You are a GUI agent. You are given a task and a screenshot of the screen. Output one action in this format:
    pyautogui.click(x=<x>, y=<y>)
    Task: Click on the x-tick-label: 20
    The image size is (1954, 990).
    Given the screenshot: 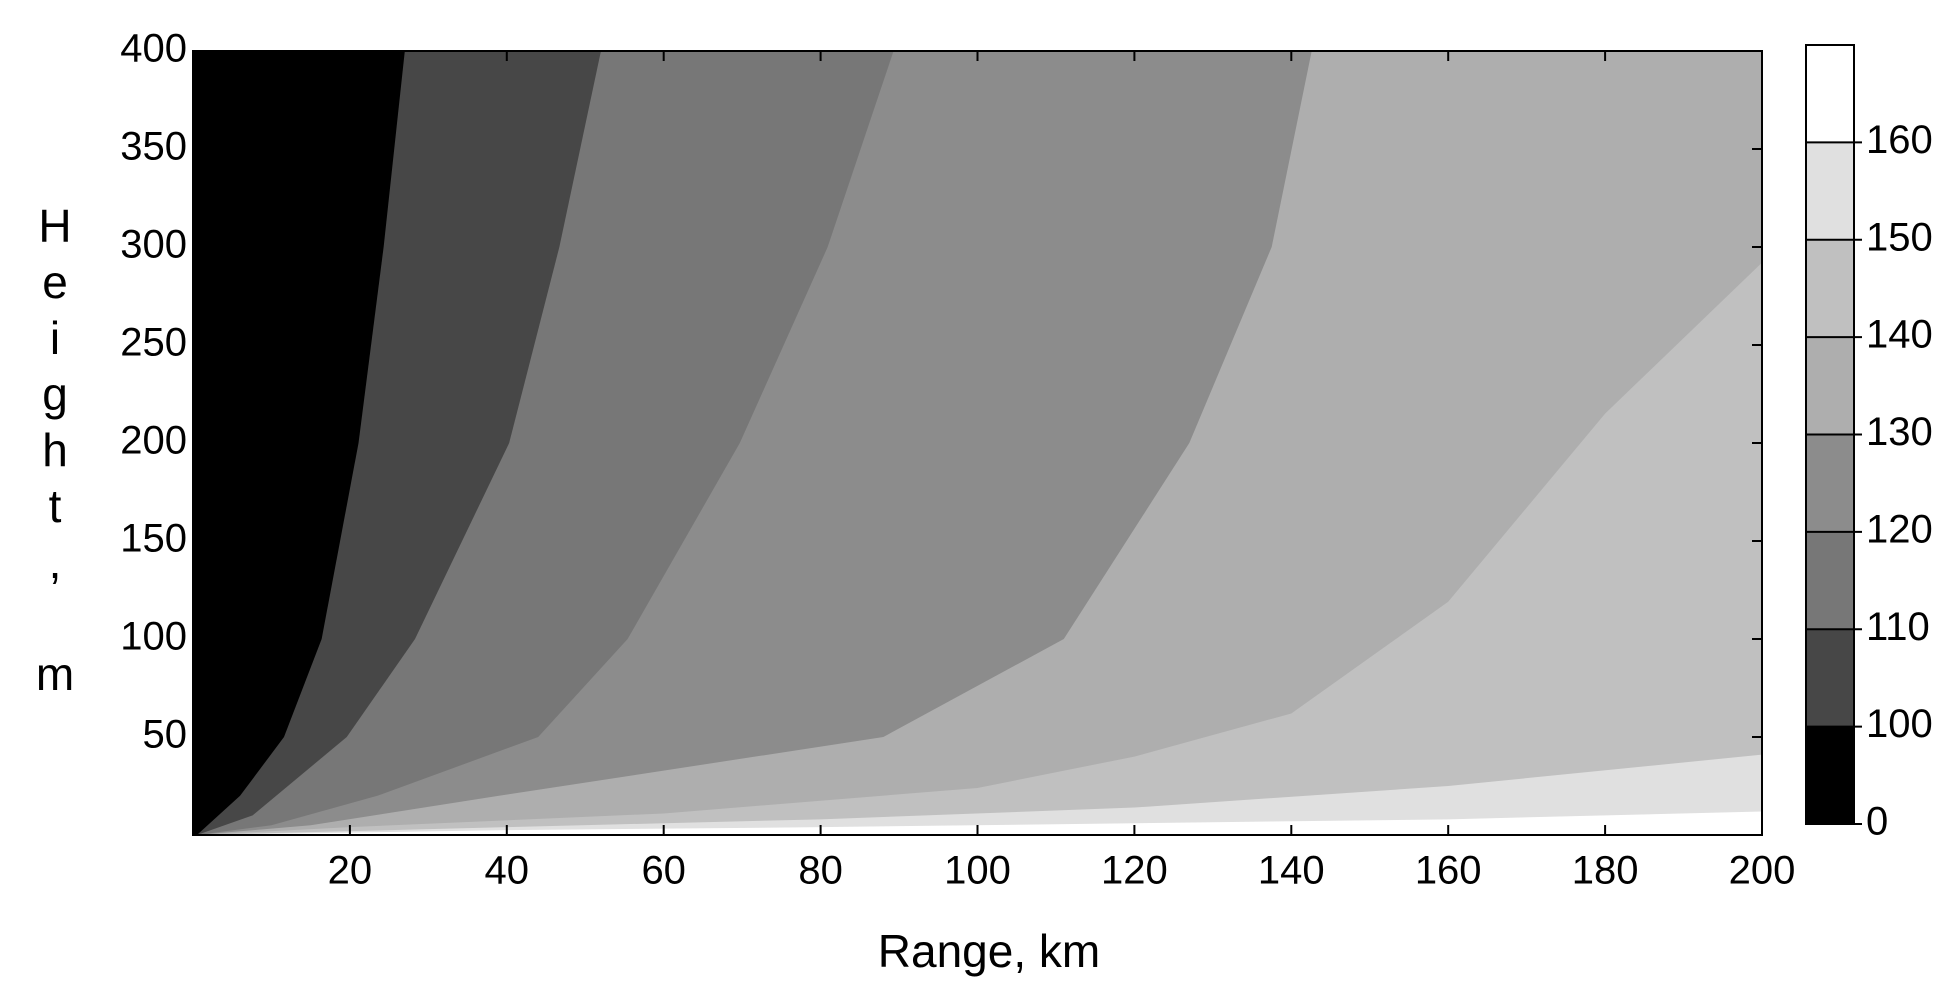 What is the action you would take?
    pyautogui.click(x=350, y=871)
    